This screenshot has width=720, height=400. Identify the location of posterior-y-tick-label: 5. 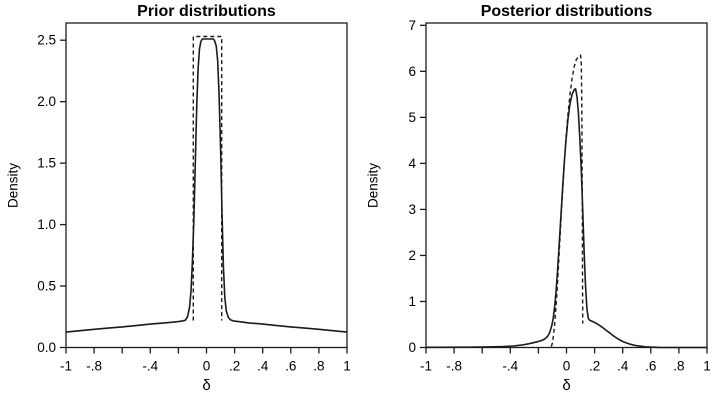
(412, 117).